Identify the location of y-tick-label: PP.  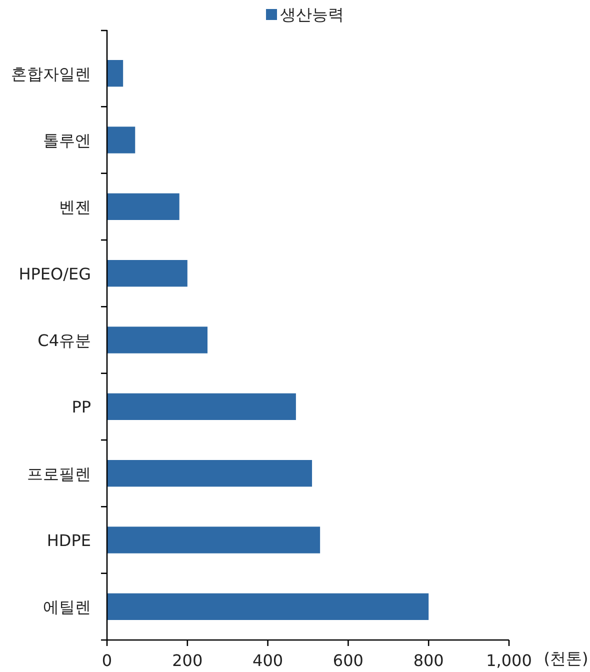
(82, 407).